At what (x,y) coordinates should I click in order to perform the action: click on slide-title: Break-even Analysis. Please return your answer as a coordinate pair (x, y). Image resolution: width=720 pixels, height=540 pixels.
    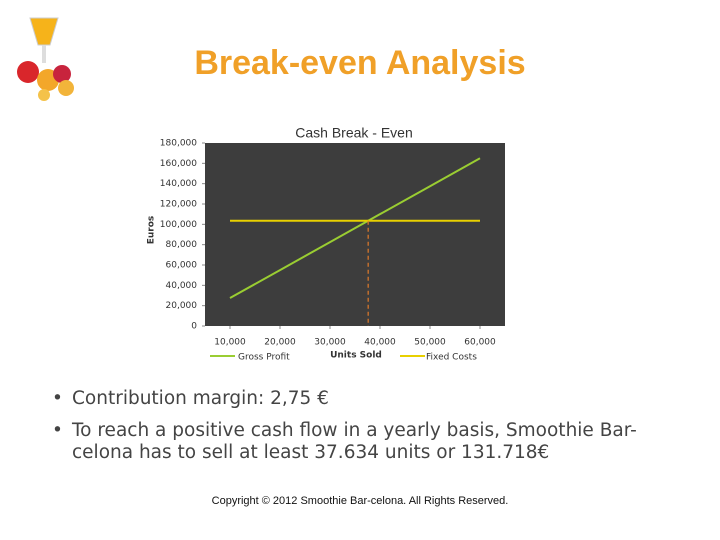
    Looking at the image, I should click on (360, 63).